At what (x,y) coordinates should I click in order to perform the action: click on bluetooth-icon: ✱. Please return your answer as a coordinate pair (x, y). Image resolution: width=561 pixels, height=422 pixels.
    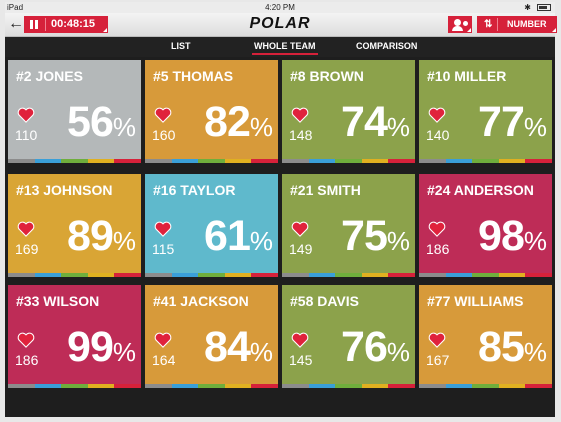
    Looking at the image, I should click on (527, 7).